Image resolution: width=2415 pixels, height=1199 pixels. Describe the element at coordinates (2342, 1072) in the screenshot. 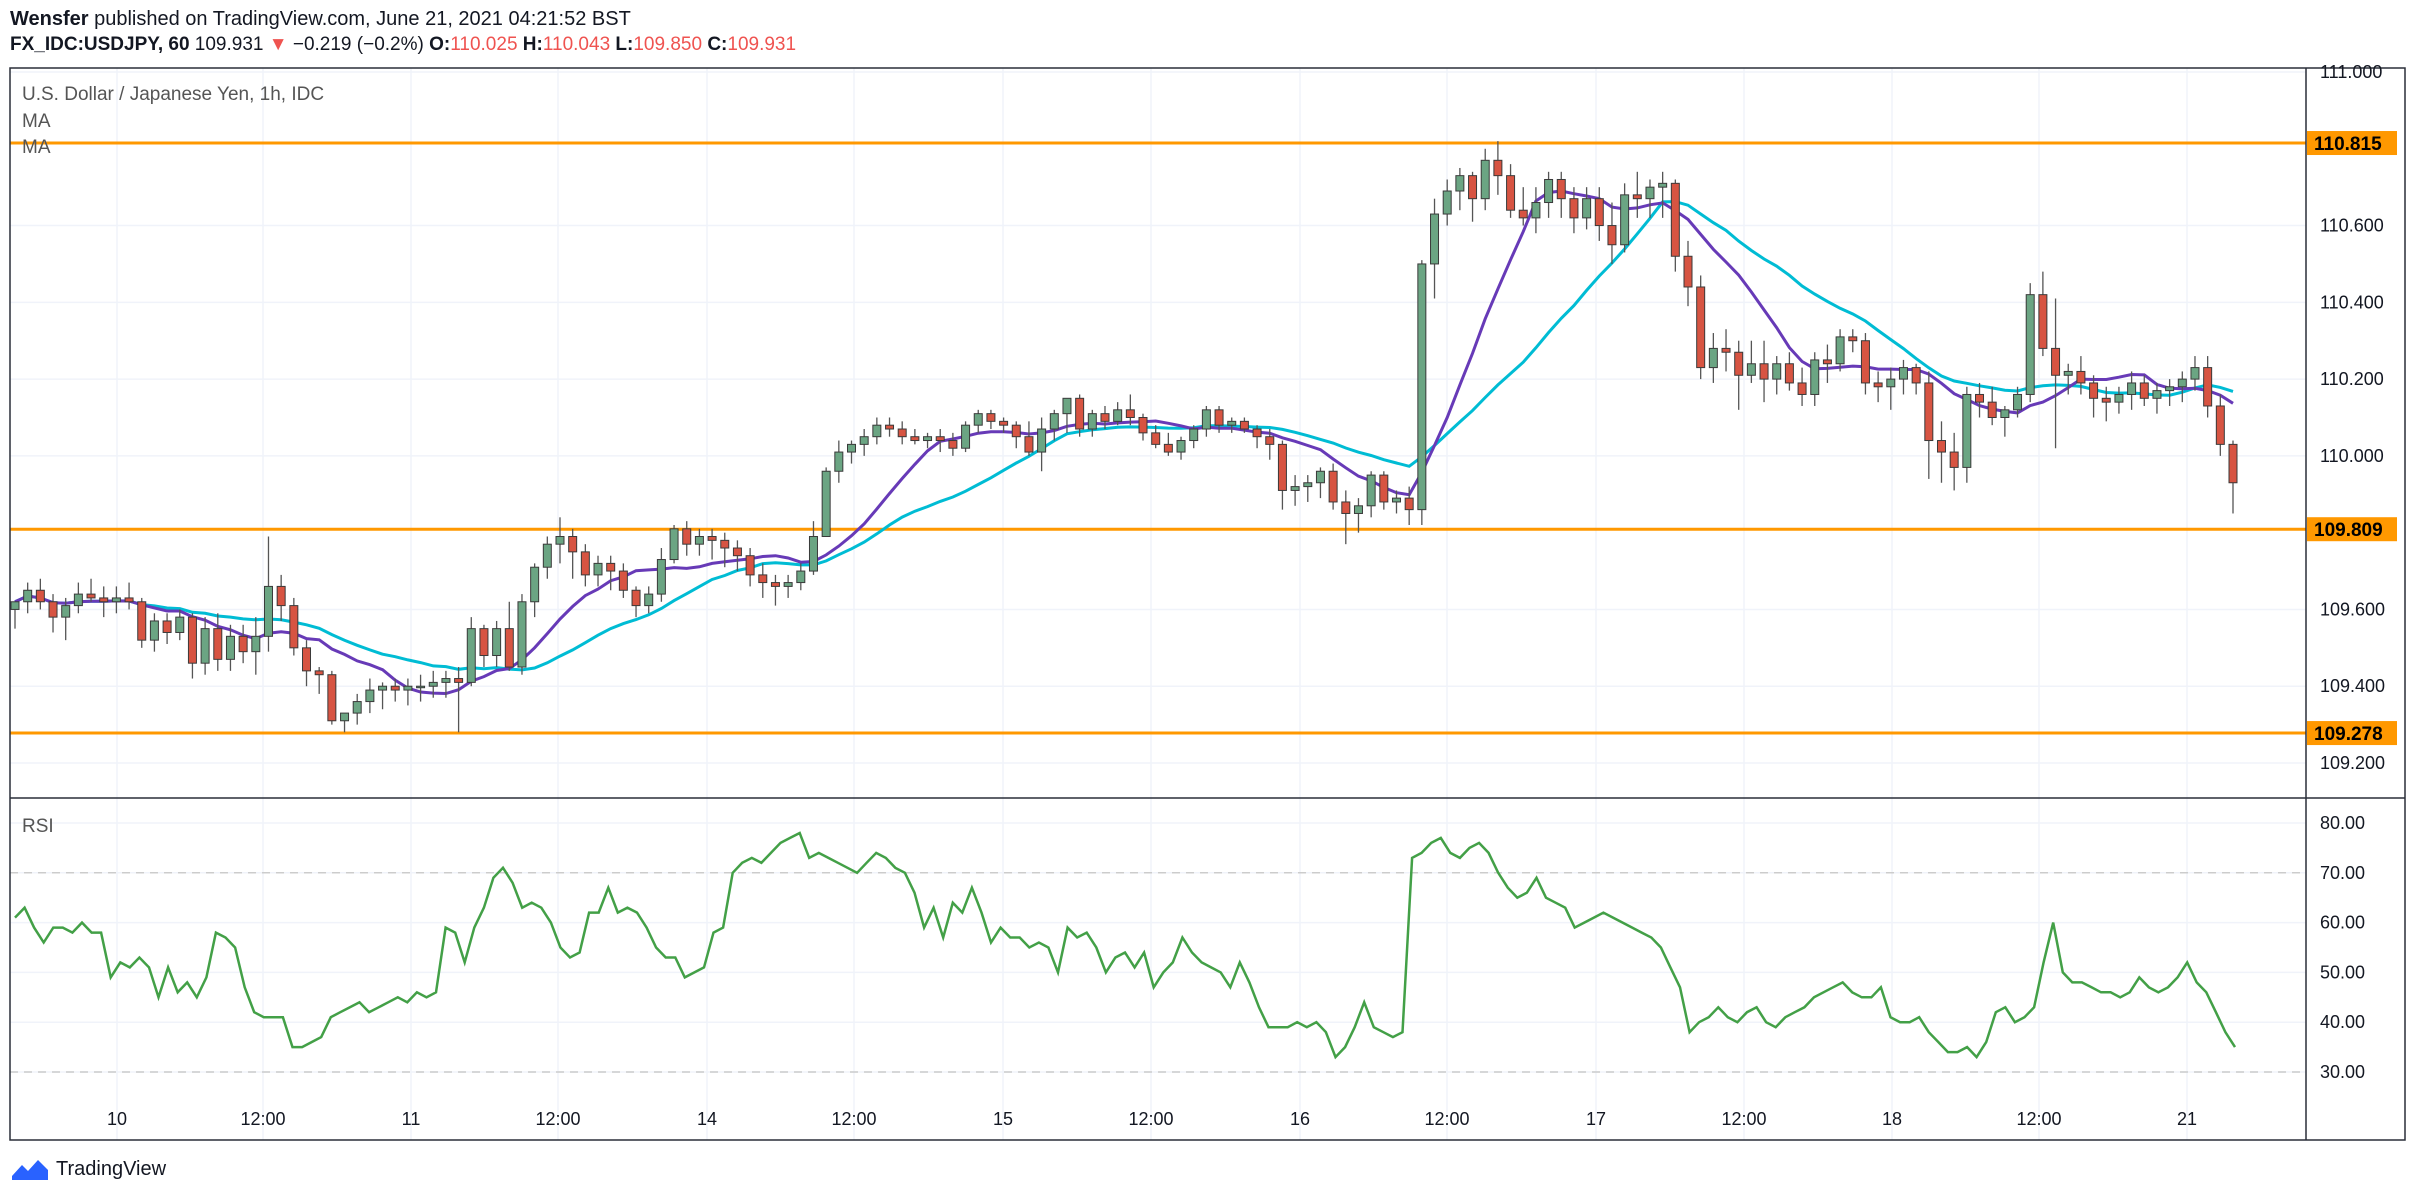

I see `y-tick-label: 30.00` at that location.